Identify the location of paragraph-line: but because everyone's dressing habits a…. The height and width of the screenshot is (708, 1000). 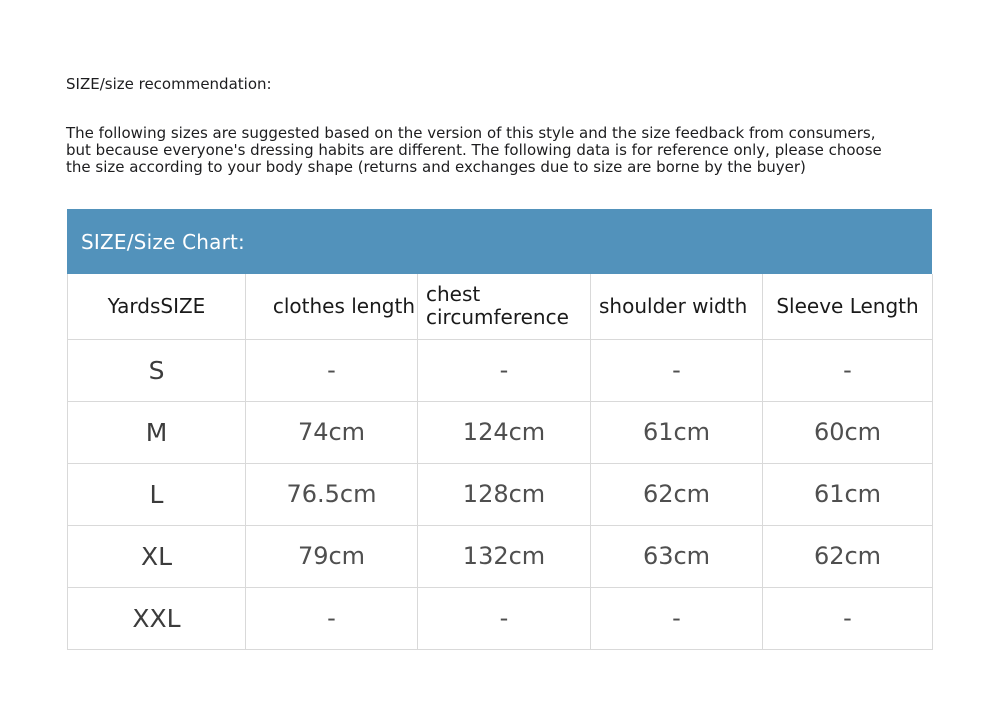
(474, 150).